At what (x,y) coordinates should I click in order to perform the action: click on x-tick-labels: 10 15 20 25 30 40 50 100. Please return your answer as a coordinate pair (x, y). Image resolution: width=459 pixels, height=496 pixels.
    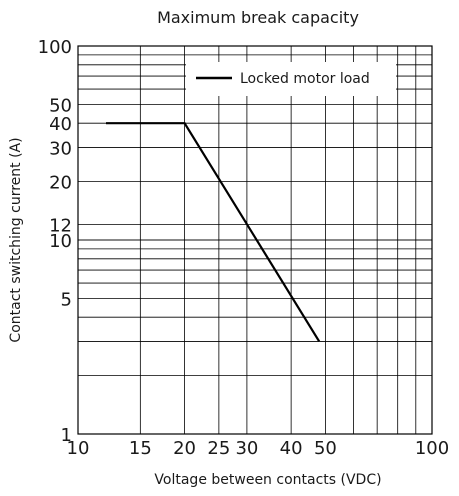
    Looking at the image, I should click on (258, 448).